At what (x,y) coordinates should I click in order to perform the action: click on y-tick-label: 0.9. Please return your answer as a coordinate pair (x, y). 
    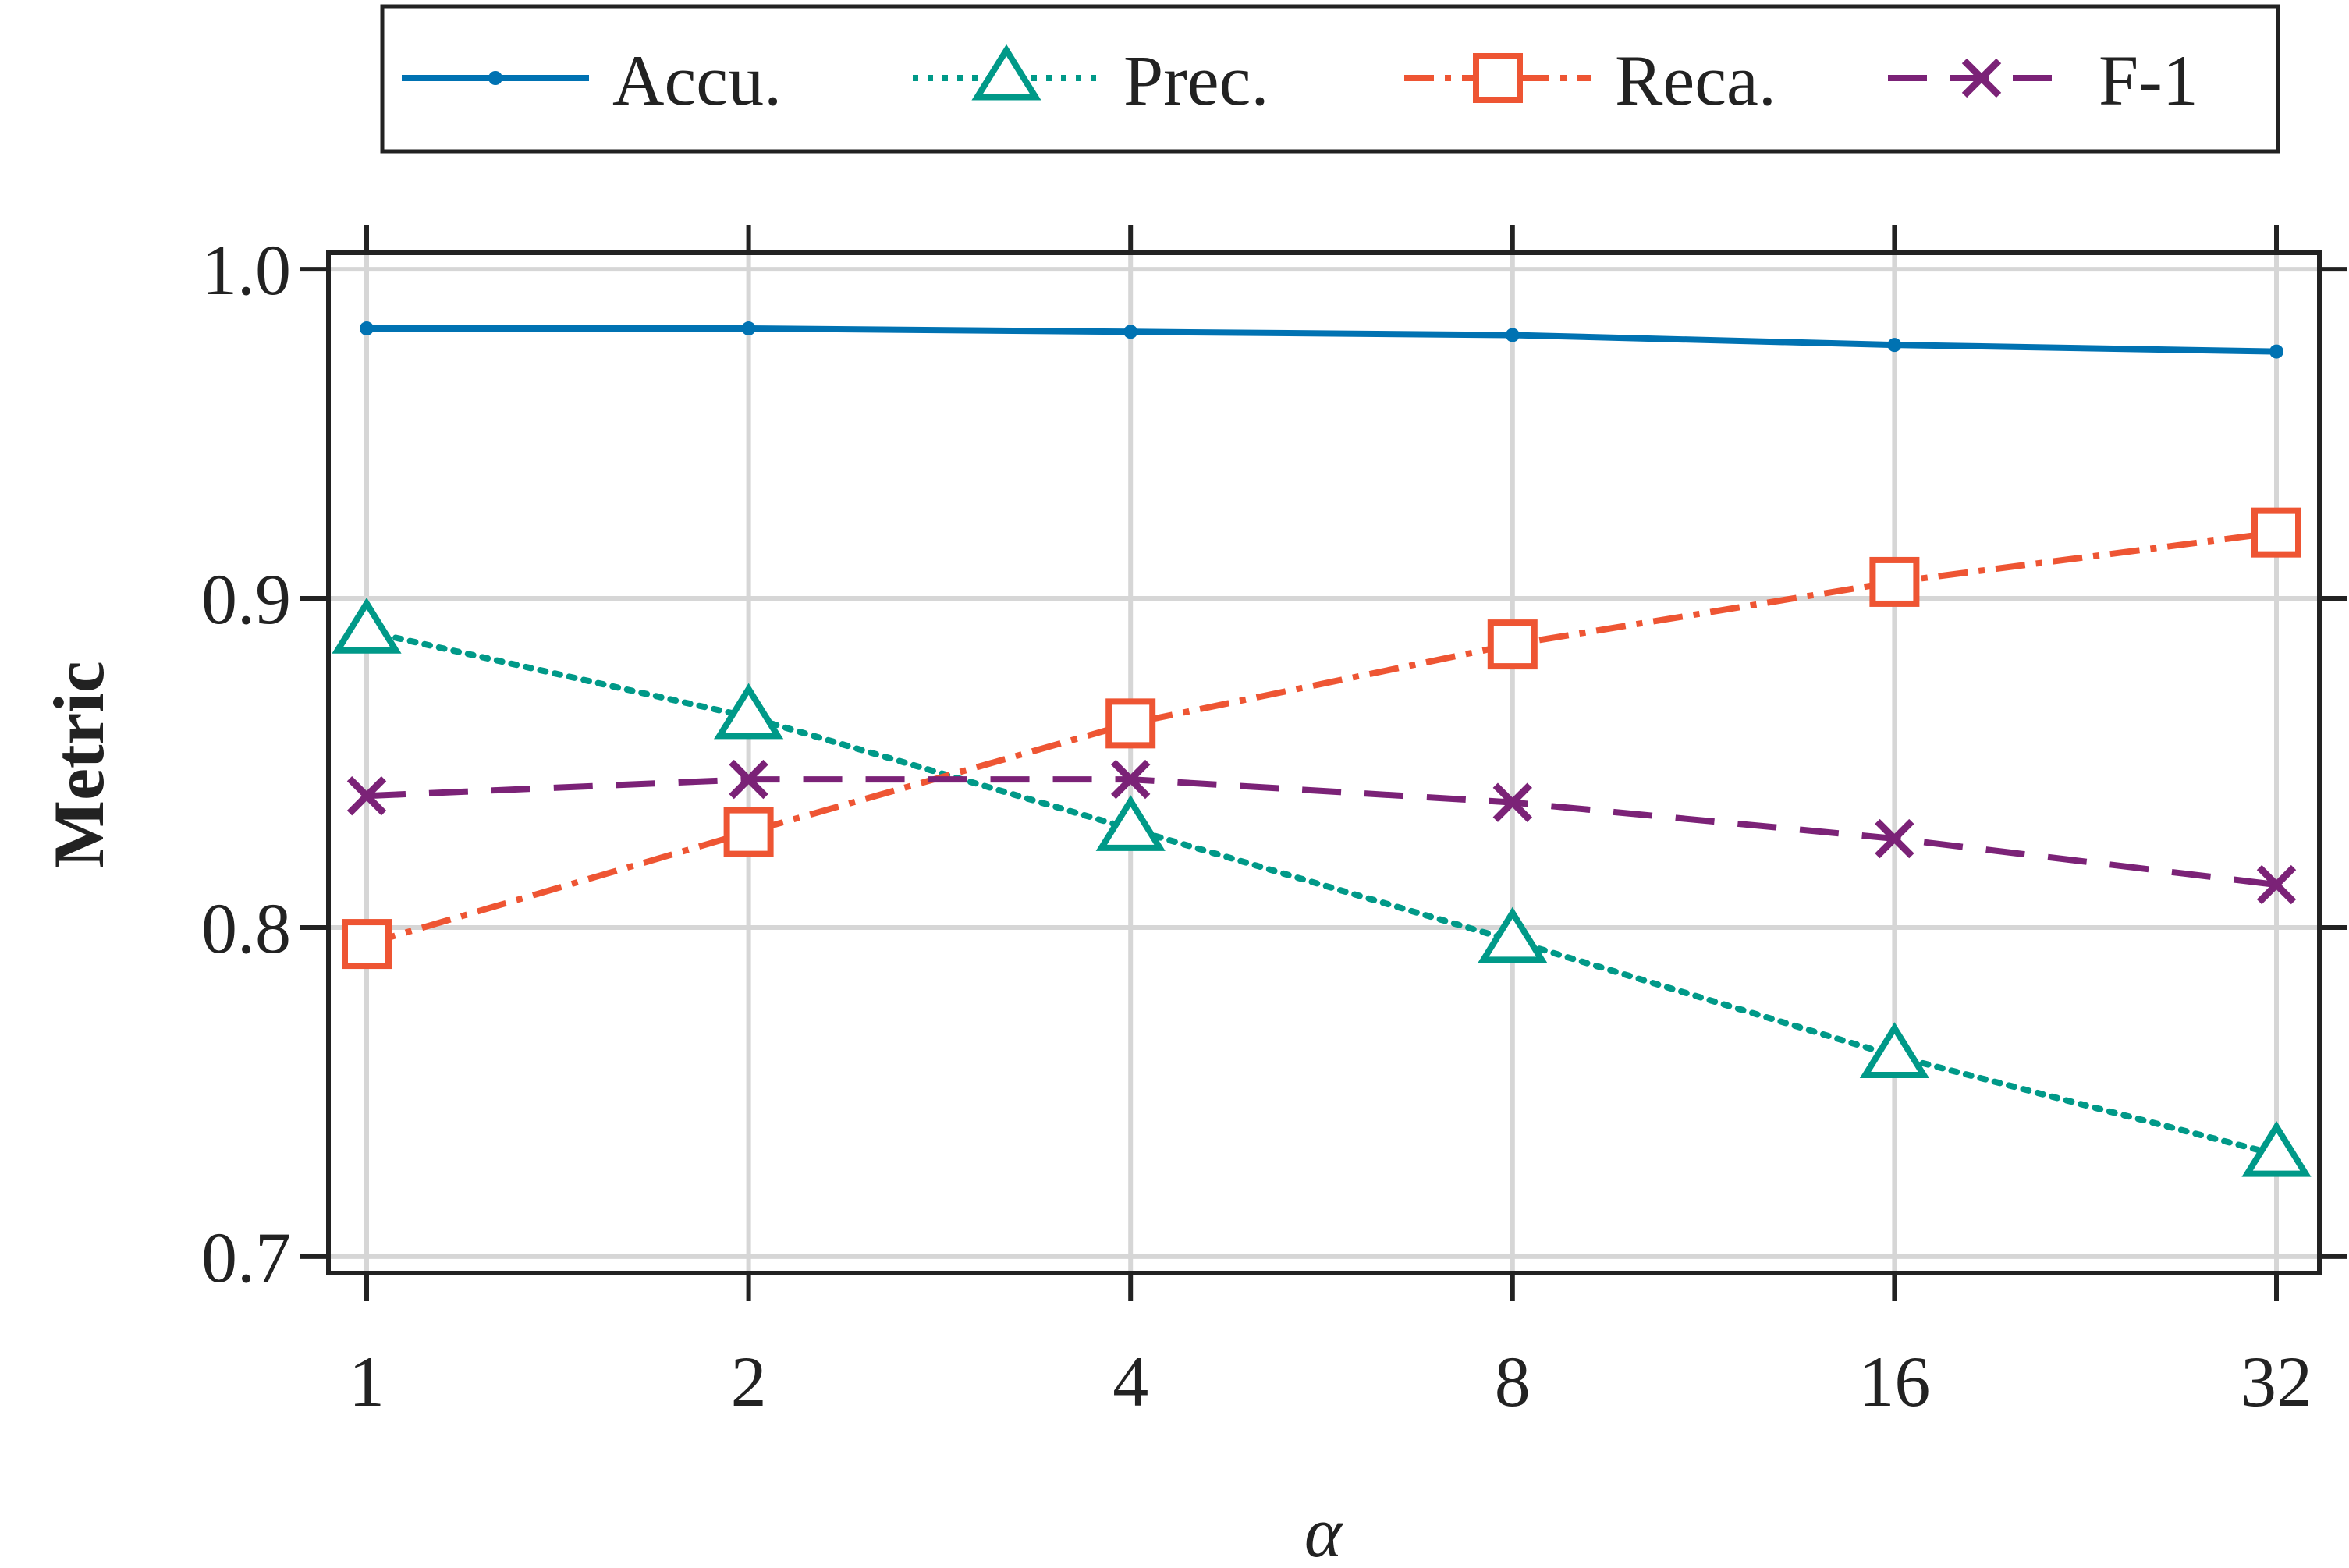
    Looking at the image, I should click on (246, 599).